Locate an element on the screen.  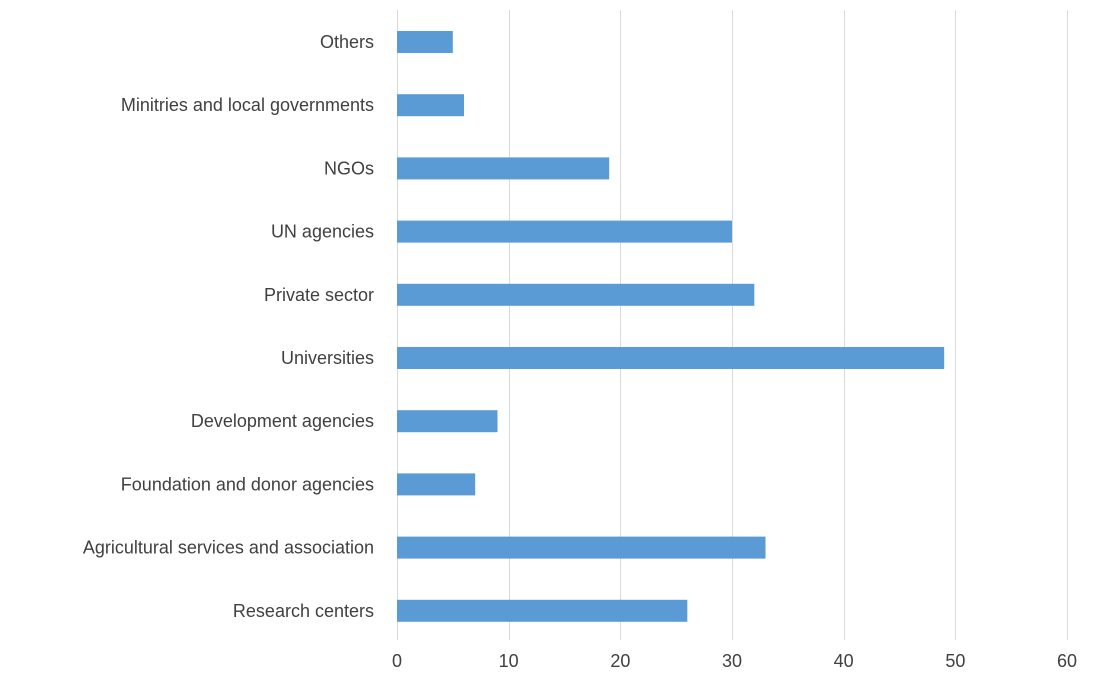
bar-foundation-and-donor-agencies is located at coordinates (436, 484).